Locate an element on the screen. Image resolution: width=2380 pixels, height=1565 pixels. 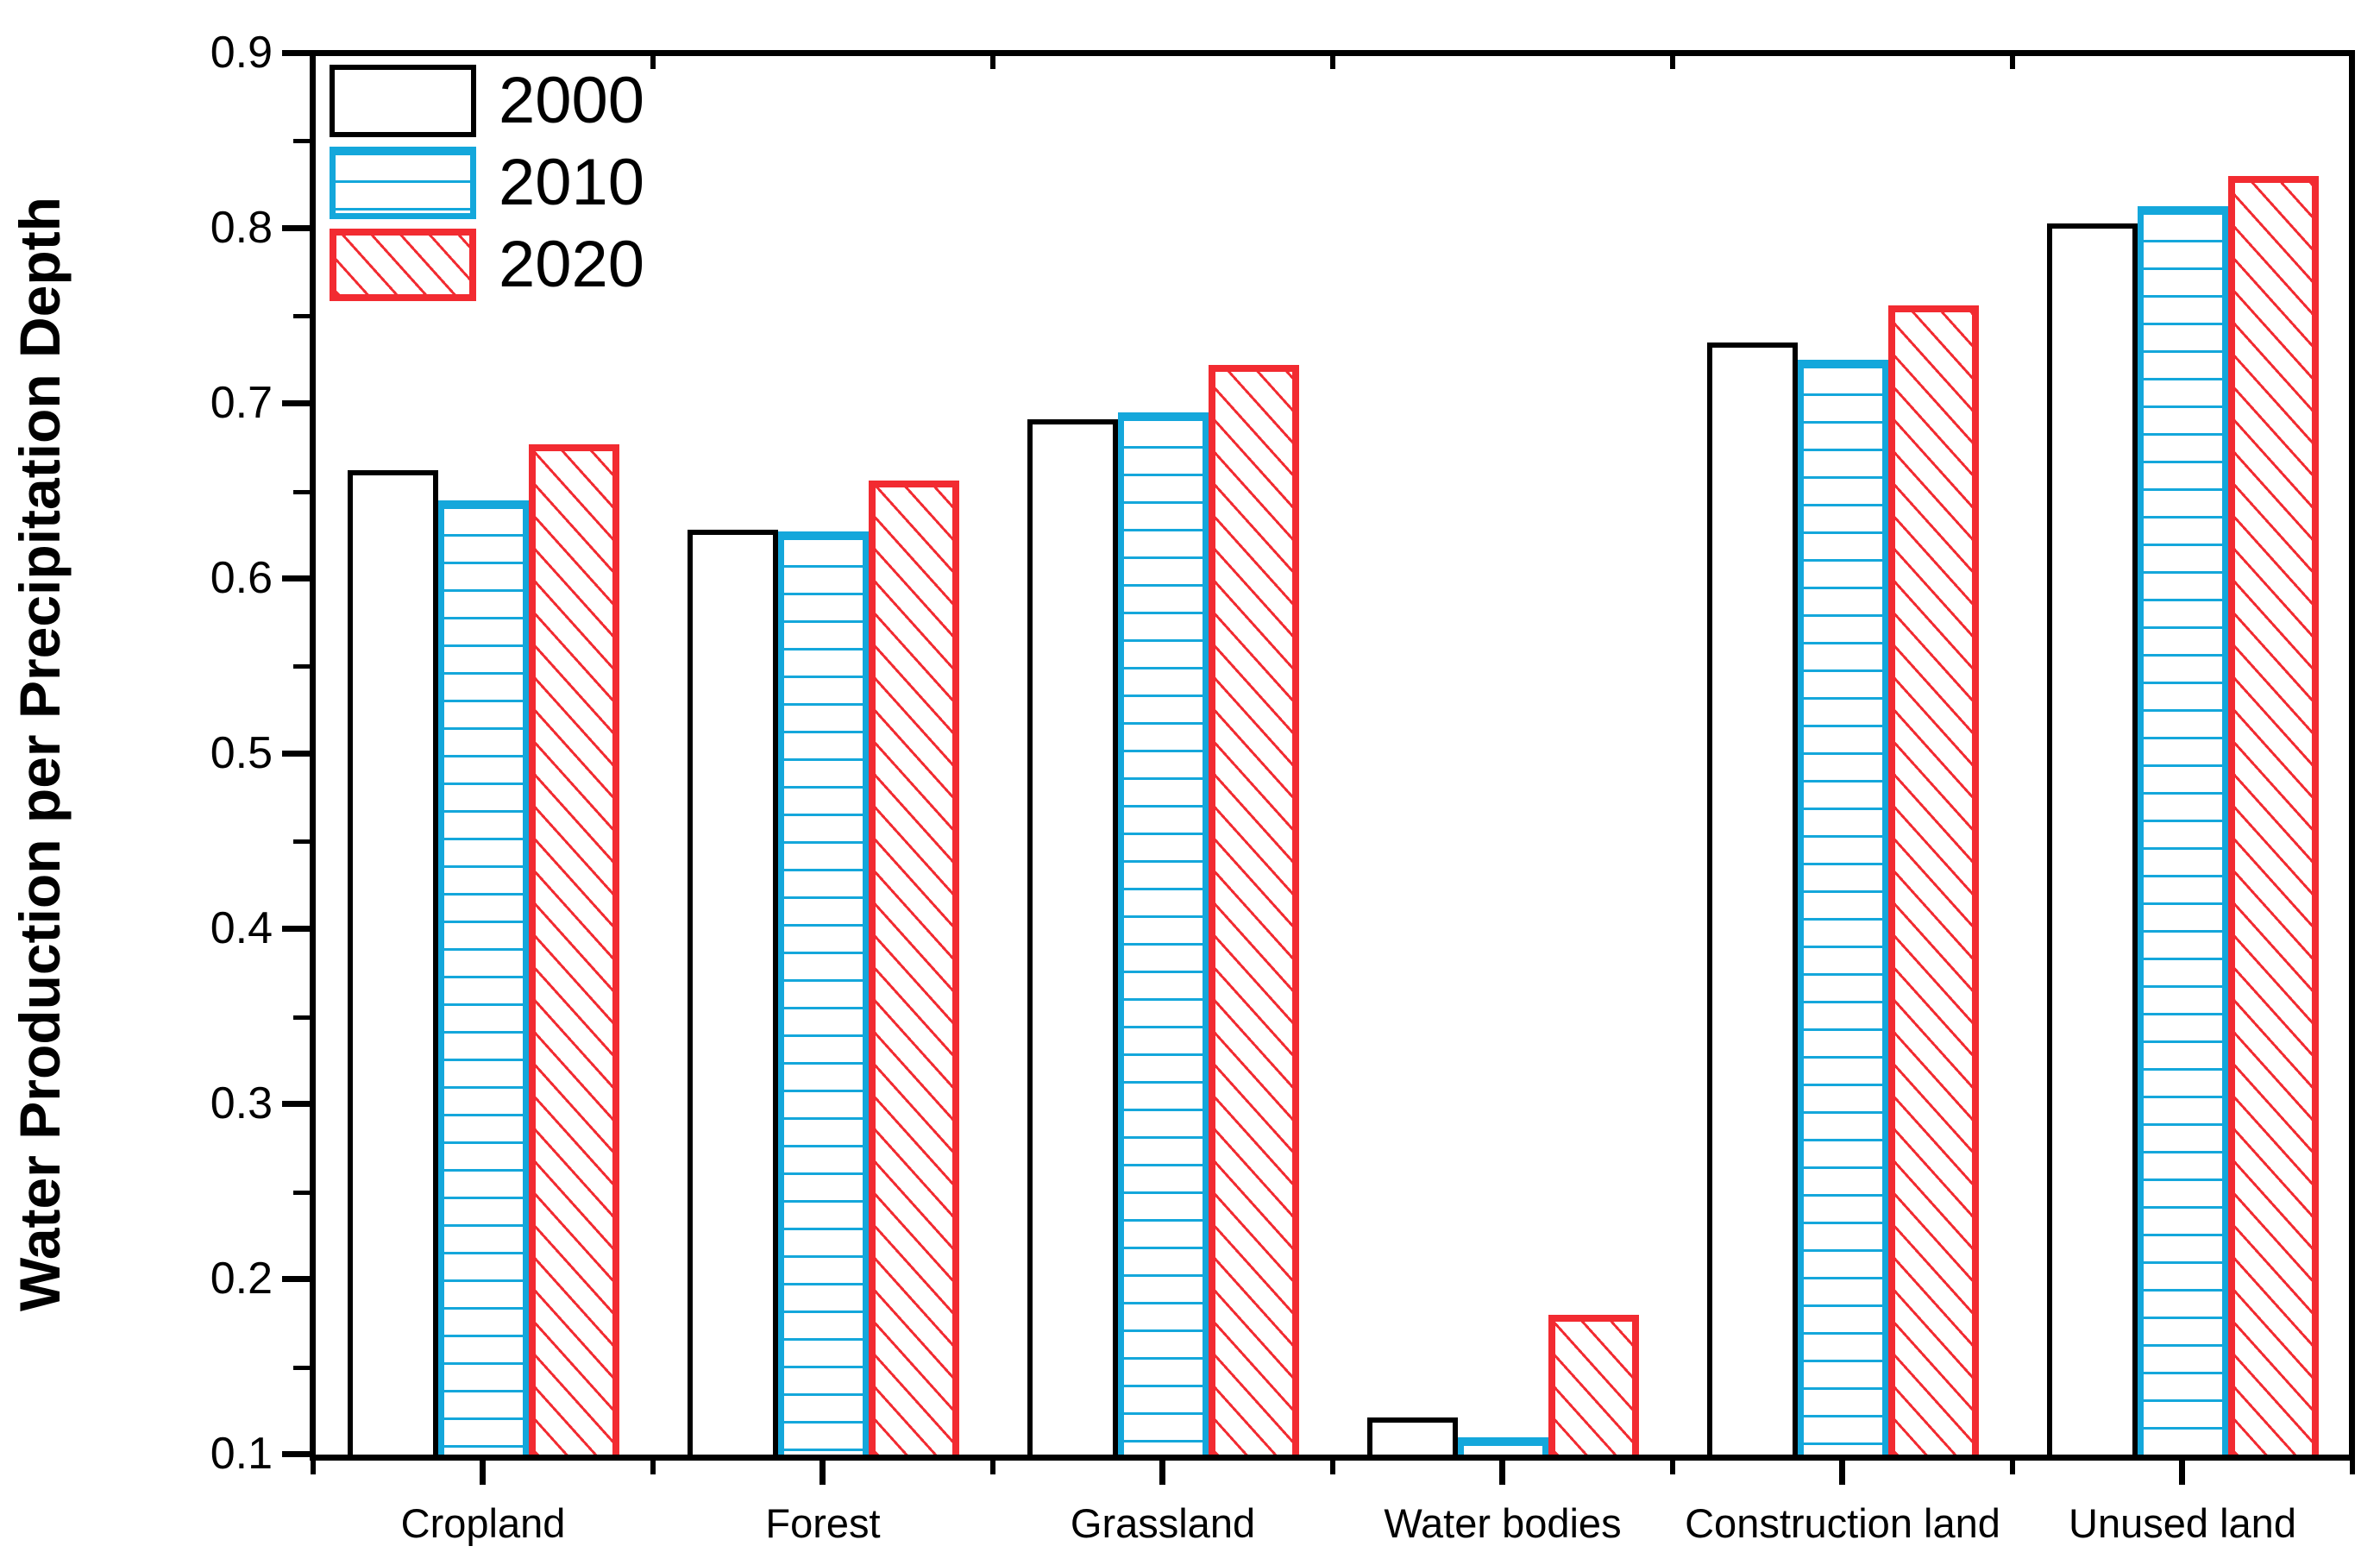
legend: 2000 2010 2020 is located at coordinates (487, 188).